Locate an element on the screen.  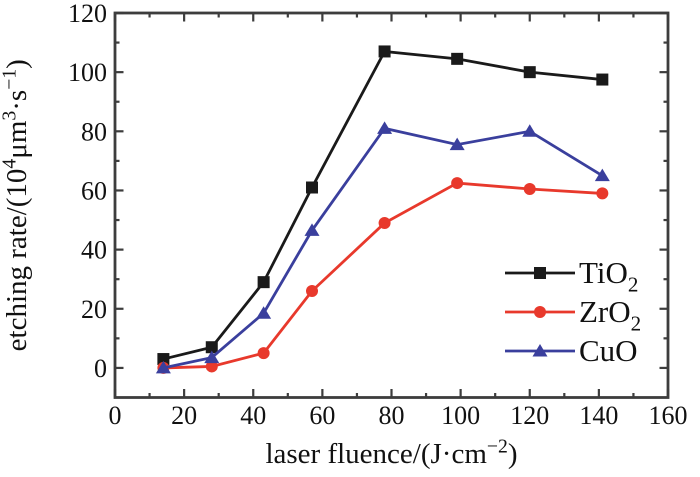
legend-label: CuO is located at coordinates (608, 350).